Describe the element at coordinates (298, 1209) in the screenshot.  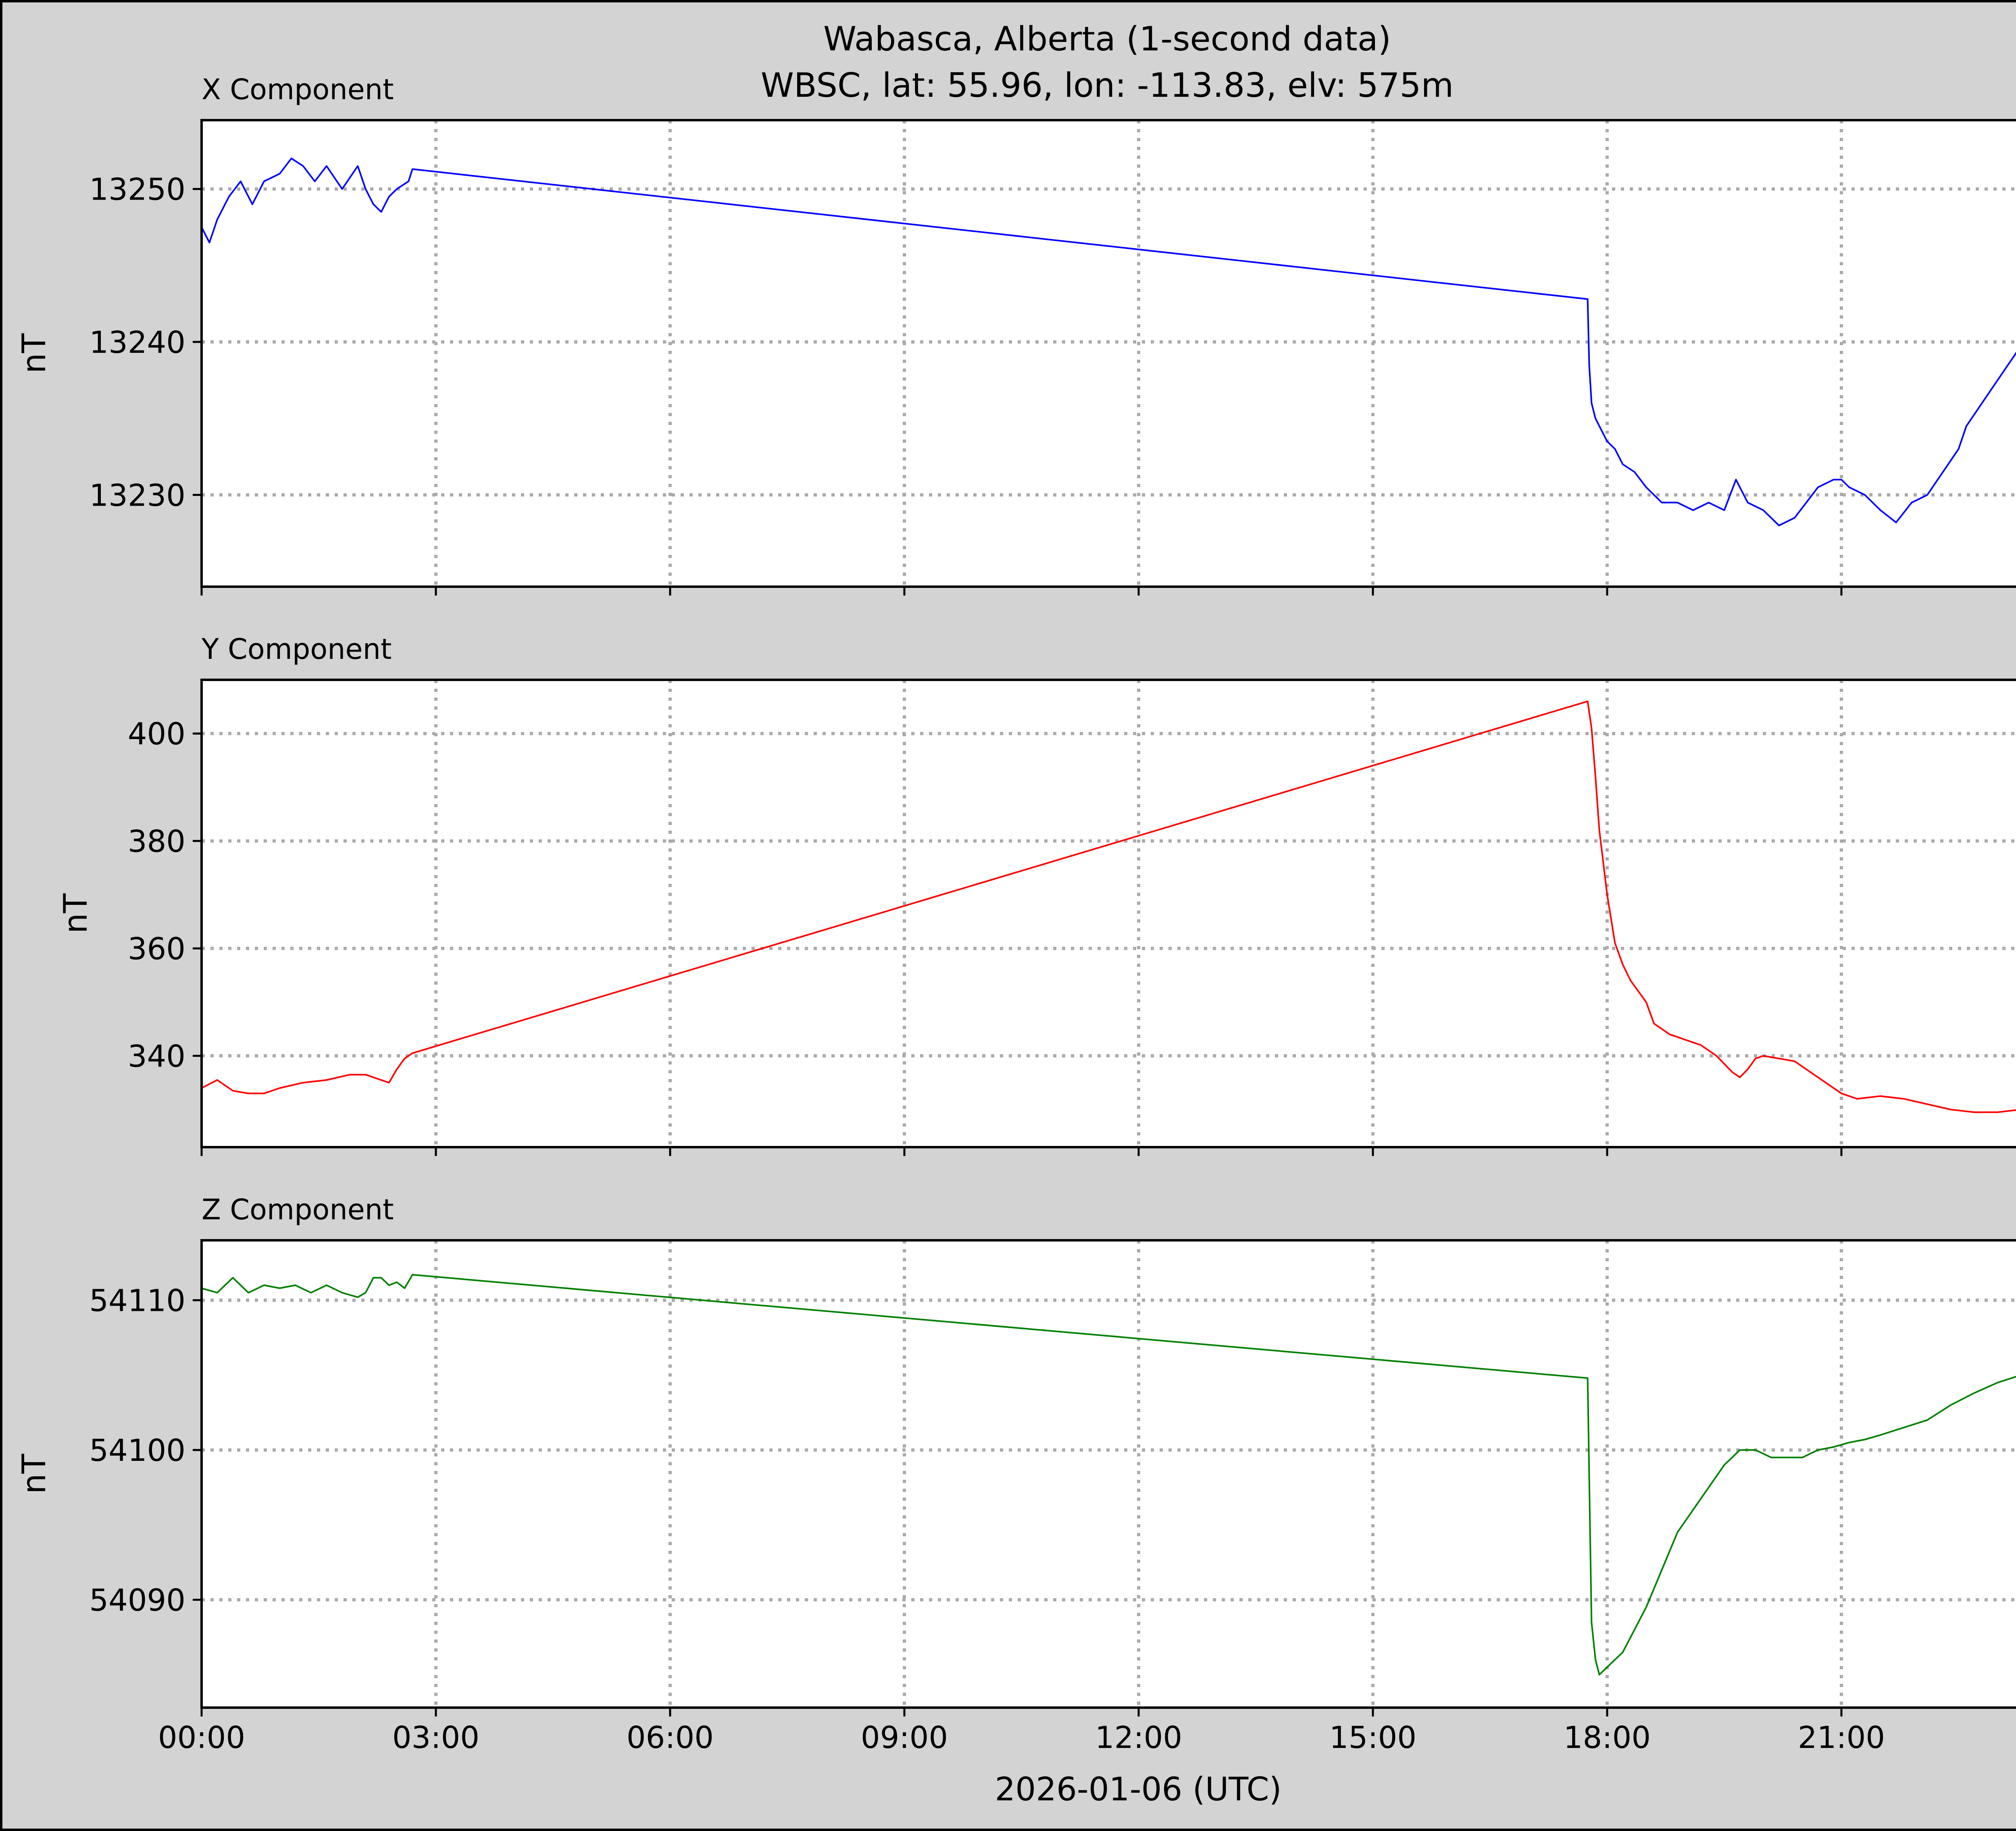
I see `panel-title: Z Component` at that location.